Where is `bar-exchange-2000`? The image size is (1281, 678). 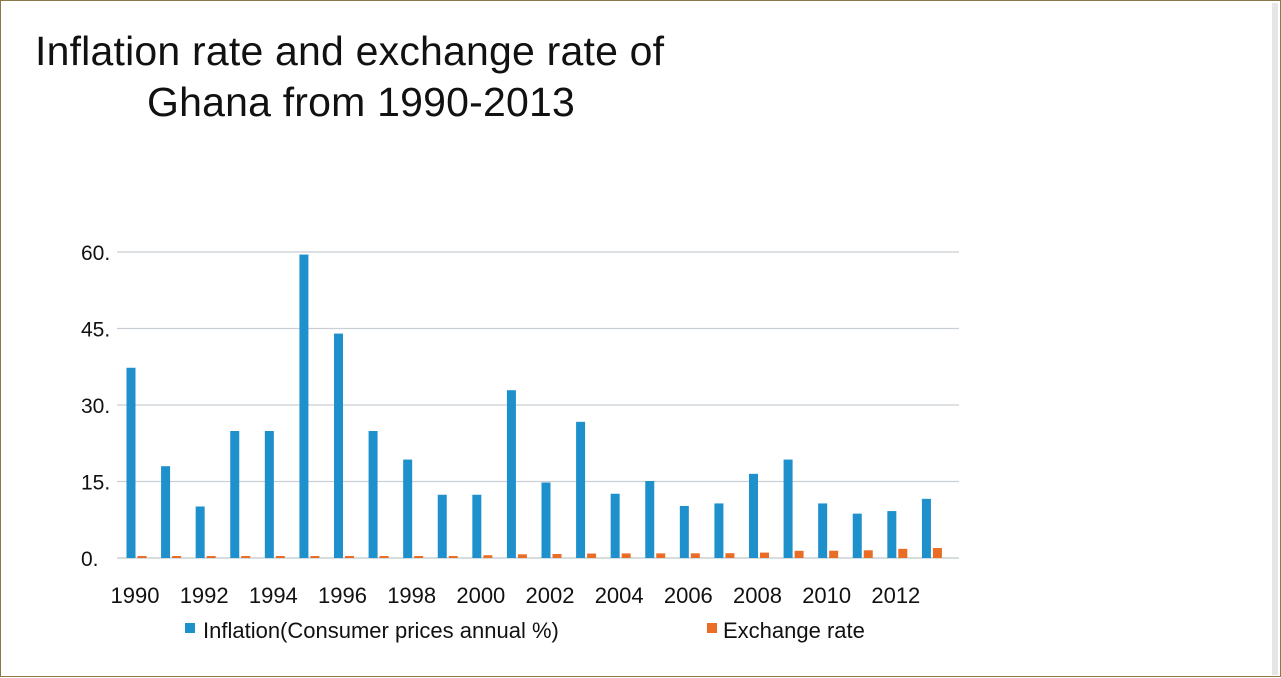 bar-exchange-2000 is located at coordinates (488, 556).